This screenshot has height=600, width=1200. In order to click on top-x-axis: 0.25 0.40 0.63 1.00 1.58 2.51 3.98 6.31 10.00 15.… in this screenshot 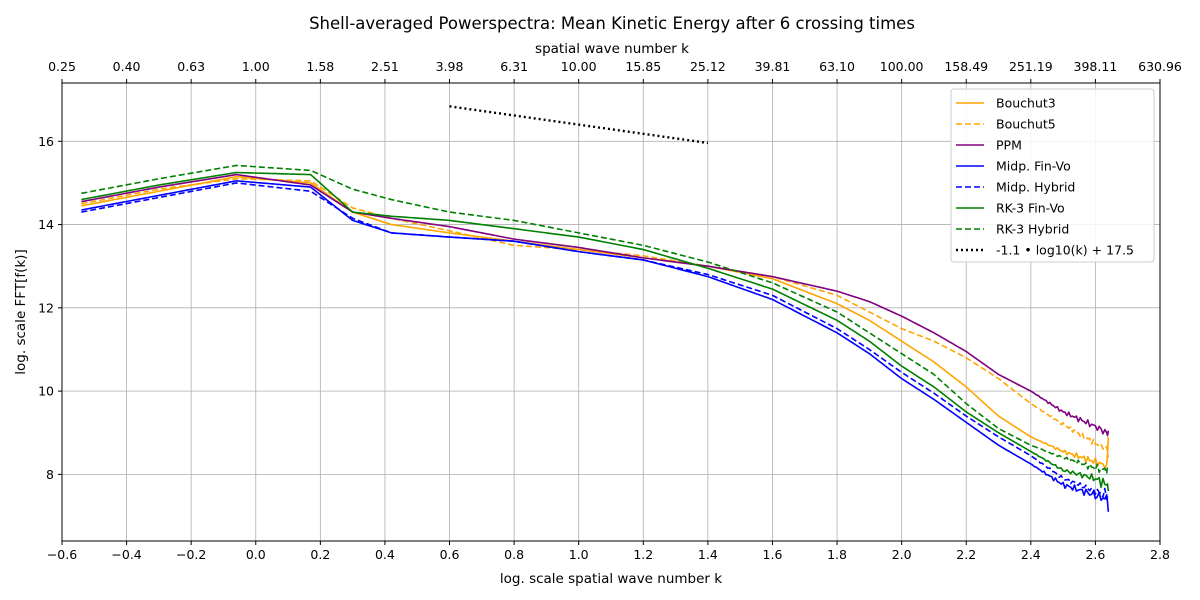, I will do `click(615, 71)`.